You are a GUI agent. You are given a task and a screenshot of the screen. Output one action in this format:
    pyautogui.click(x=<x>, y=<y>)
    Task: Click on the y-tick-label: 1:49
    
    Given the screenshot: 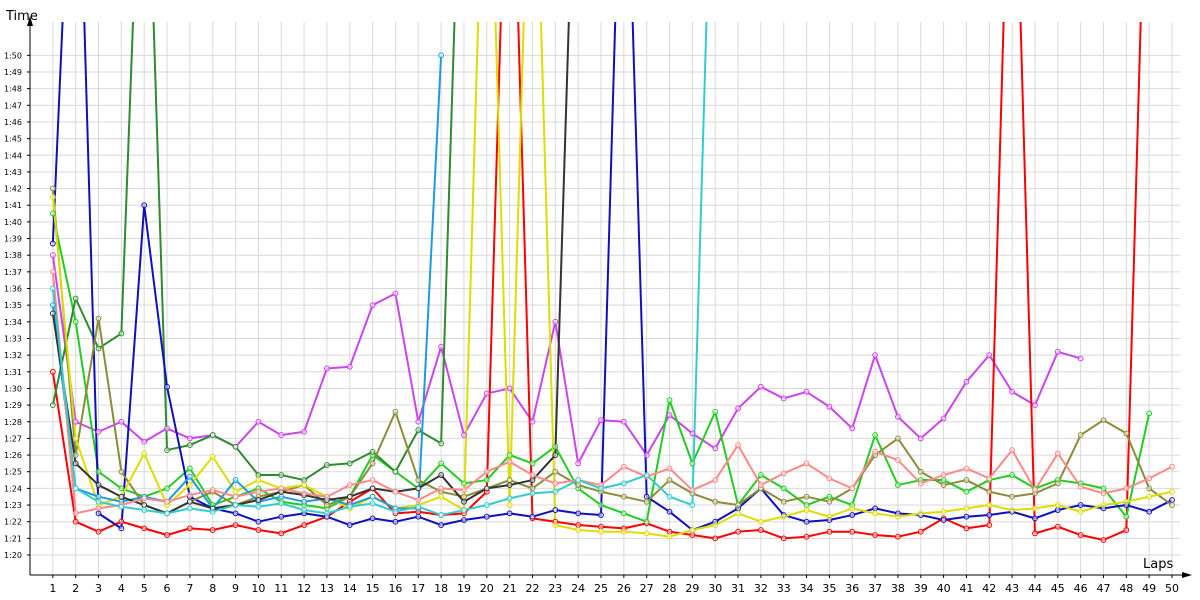 What is the action you would take?
    pyautogui.click(x=13, y=72)
    